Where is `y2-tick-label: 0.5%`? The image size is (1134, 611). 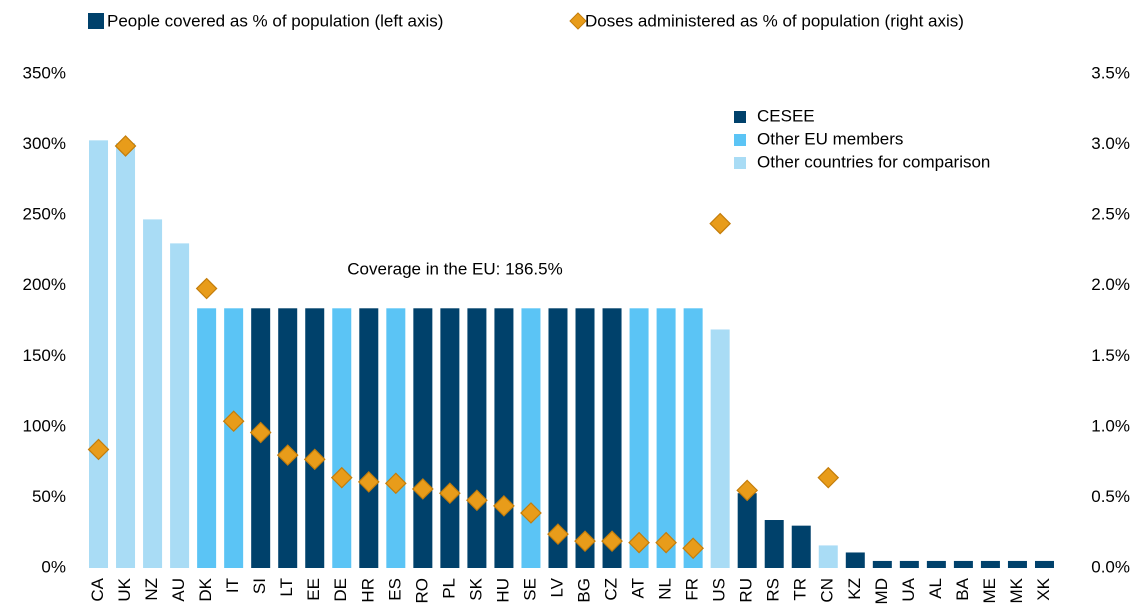
y2-tick-label: 0.5% is located at coordinates (1110, 496).